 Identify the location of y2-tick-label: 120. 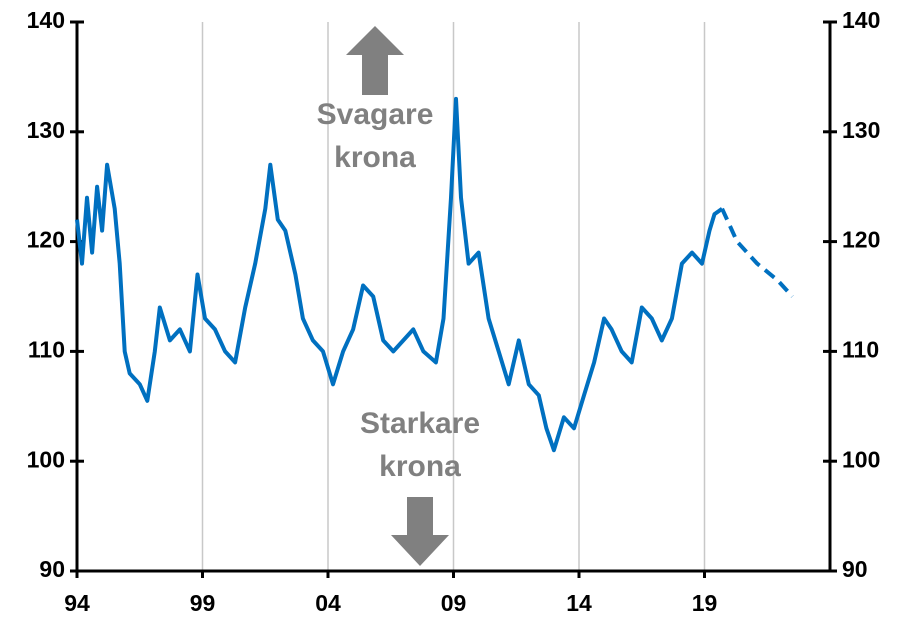
(861, 240).